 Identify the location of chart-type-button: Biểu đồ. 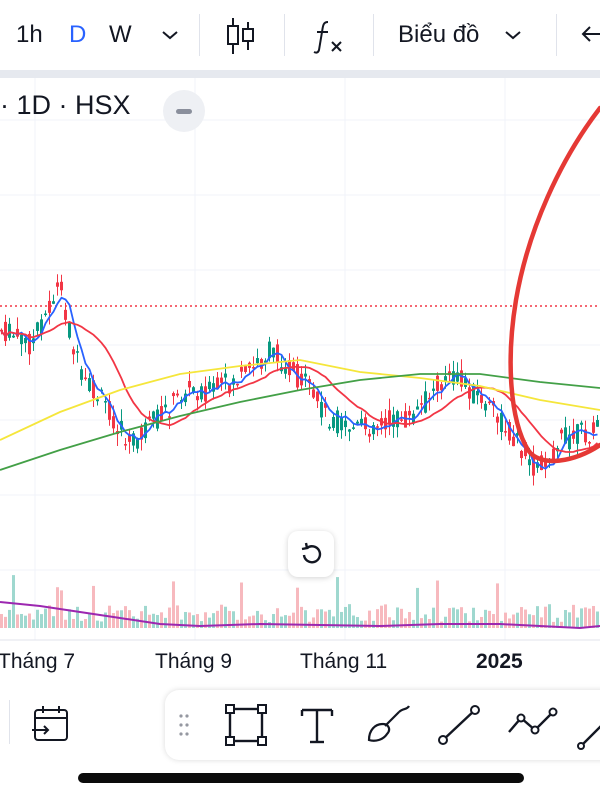
(439, 34).